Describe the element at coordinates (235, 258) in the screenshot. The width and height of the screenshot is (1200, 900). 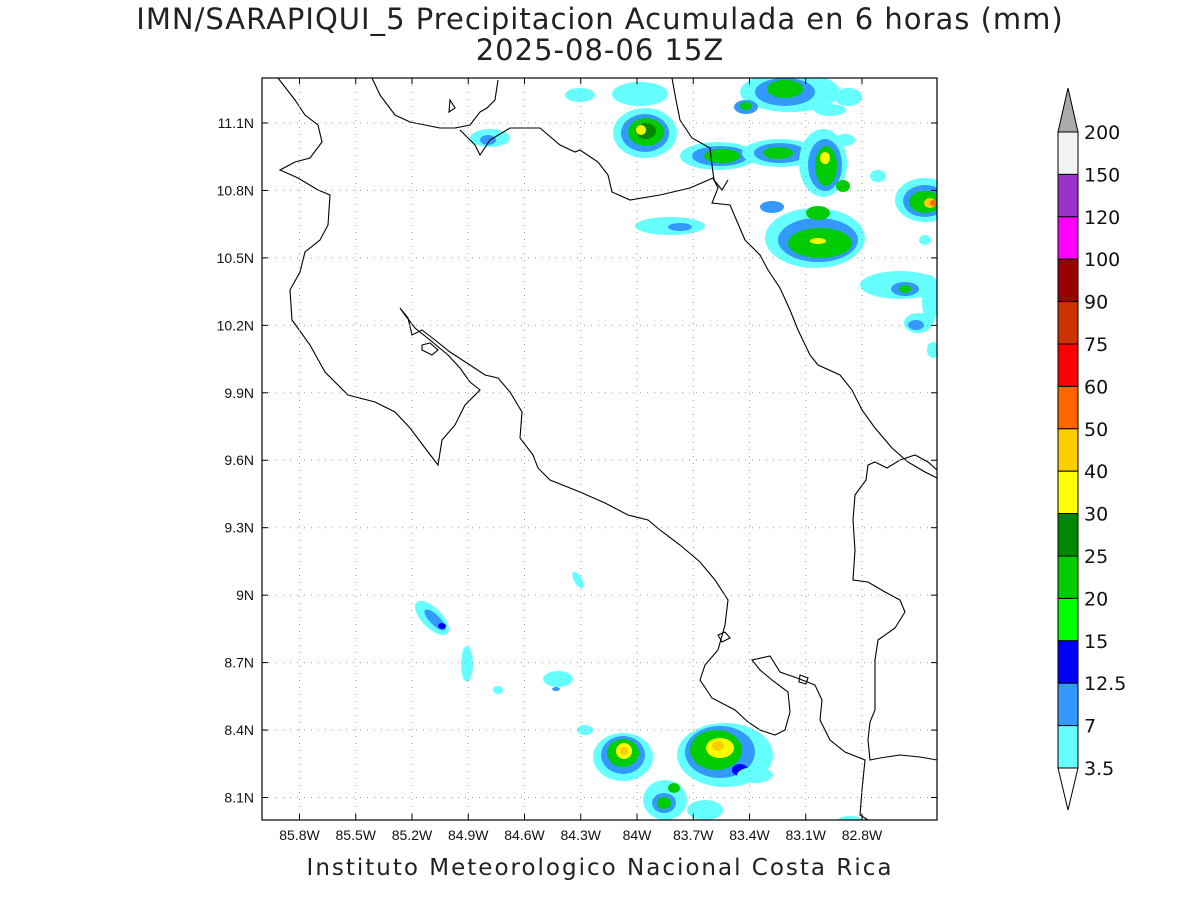
I see `lat-tick-label: 10.5N` at that location.